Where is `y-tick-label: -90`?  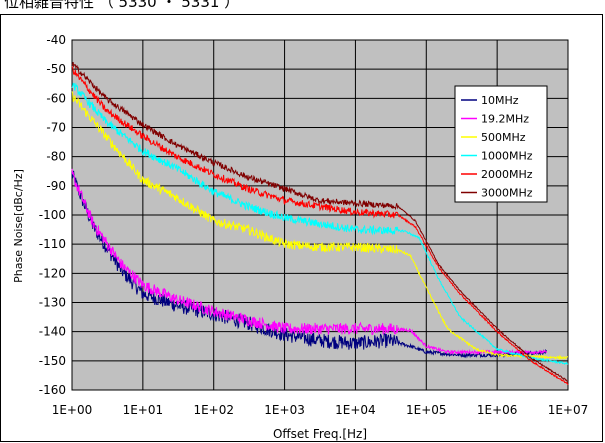
y-tick-label: -90 is located at coordinates (56, 186).